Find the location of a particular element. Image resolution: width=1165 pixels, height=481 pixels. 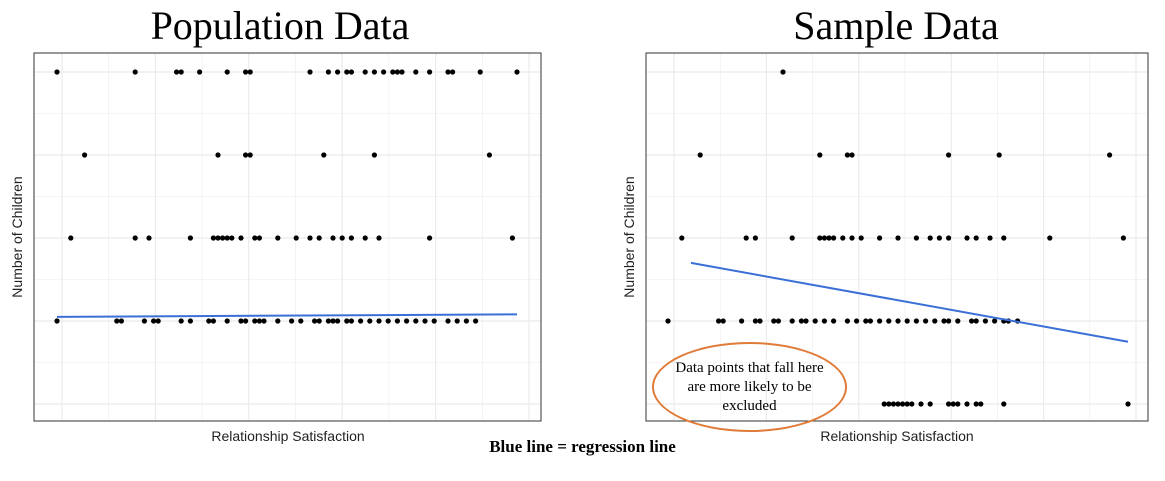

population-y-axis-label: Number of Children is located at coordinates (17, 236).